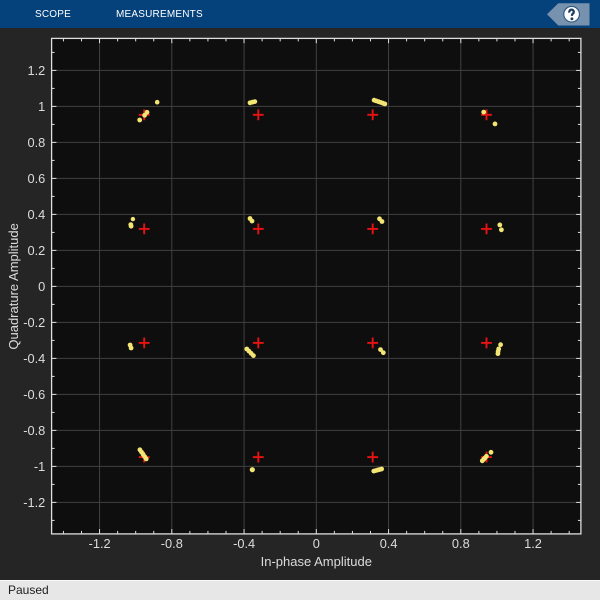 Image resolution: width=600 pixels, height=600 pixels. Describe the element at coordinates (13, 286) in the screenshot. I see `svg-text: Quadrature Amplitude` at that location.